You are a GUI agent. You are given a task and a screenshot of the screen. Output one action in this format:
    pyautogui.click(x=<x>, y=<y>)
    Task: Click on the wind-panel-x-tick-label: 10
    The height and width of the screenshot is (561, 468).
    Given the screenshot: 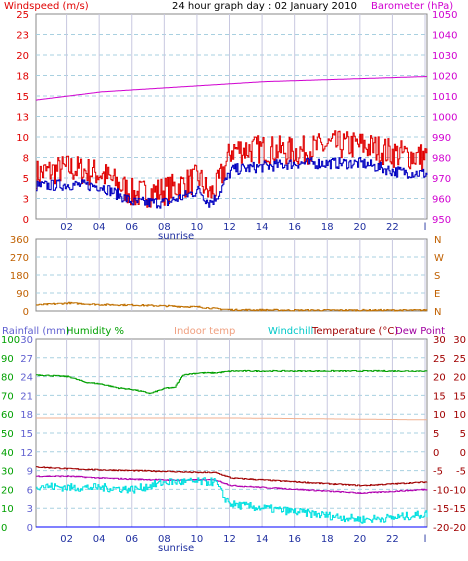 What is the action you would take?
    pyautogui.click(x=197, y=227)
    